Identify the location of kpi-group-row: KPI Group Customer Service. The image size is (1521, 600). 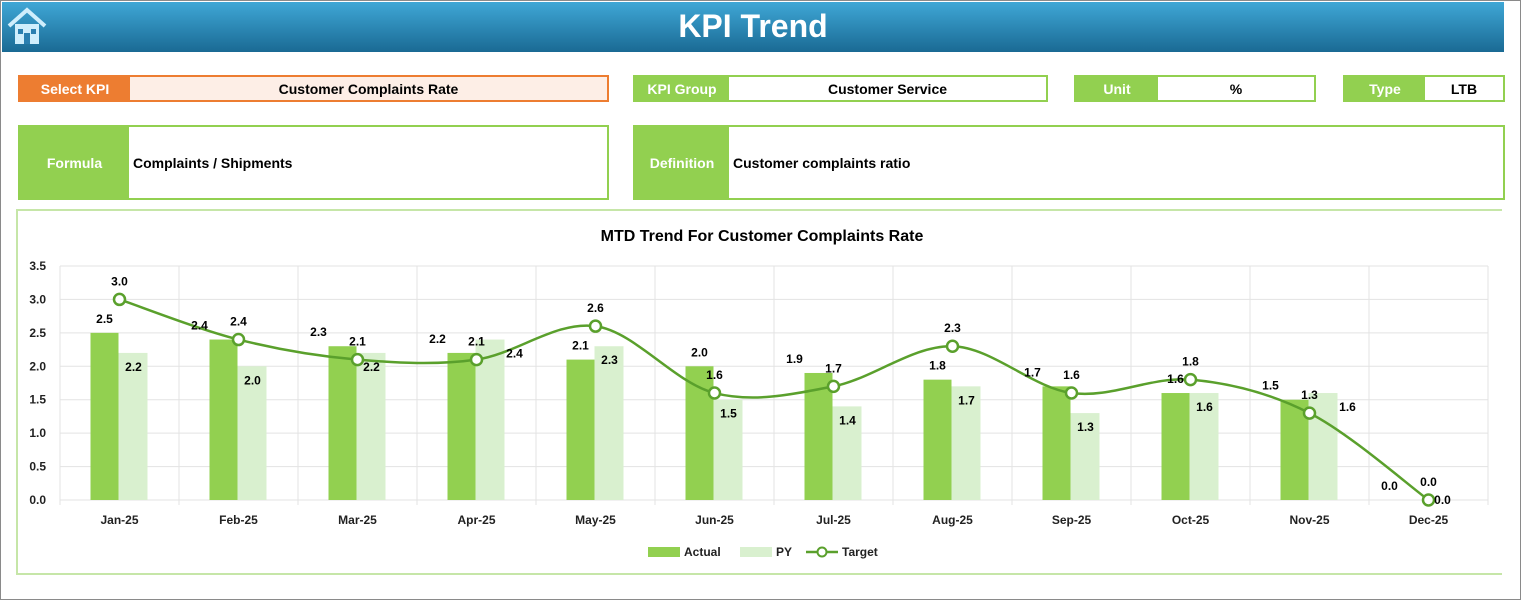
(840, 88).